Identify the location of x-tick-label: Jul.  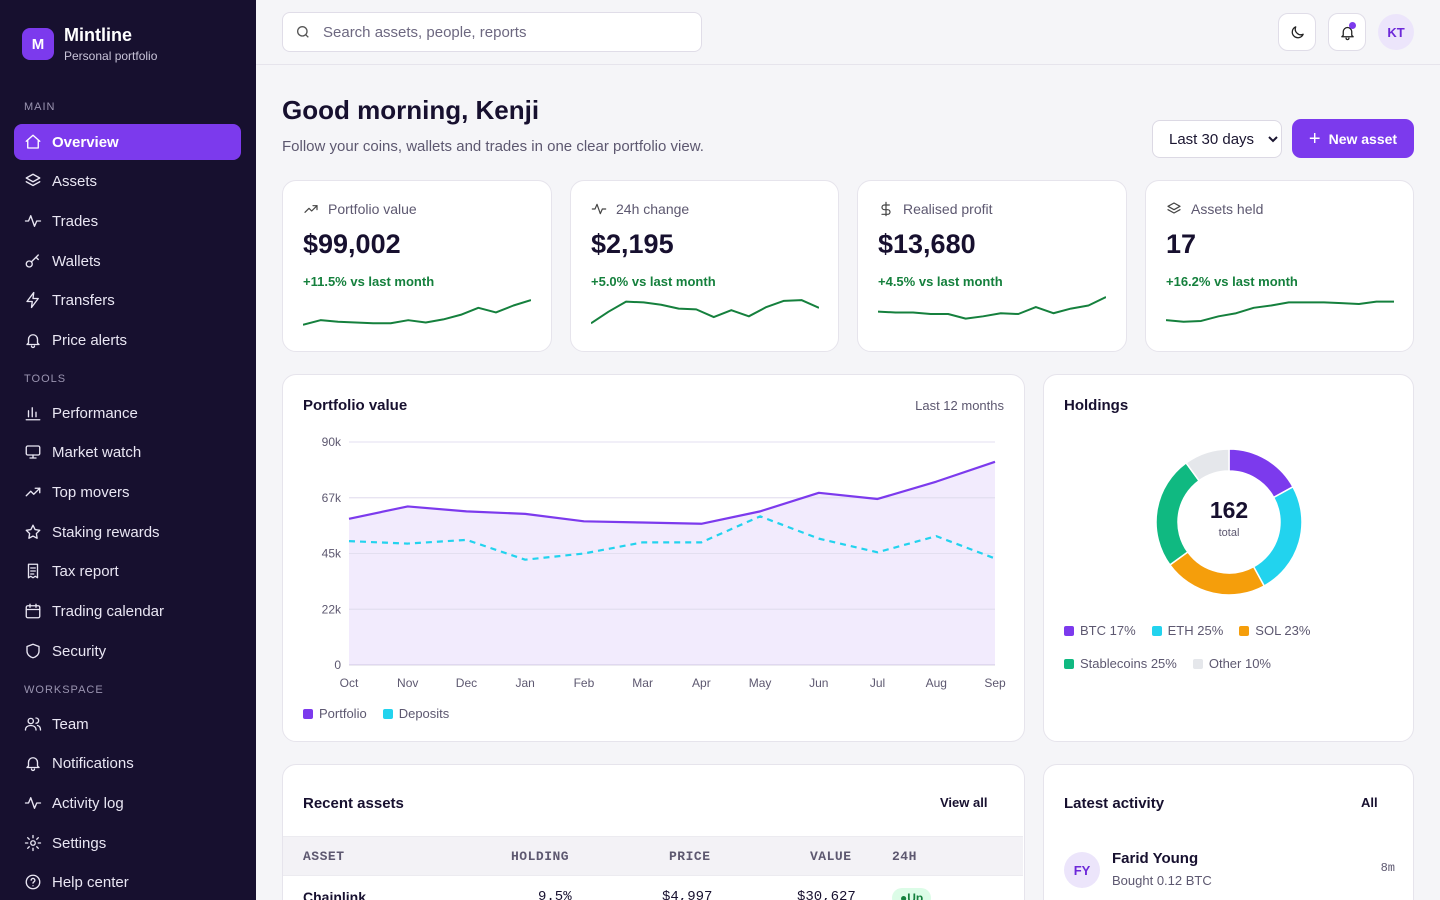
(877, 683).